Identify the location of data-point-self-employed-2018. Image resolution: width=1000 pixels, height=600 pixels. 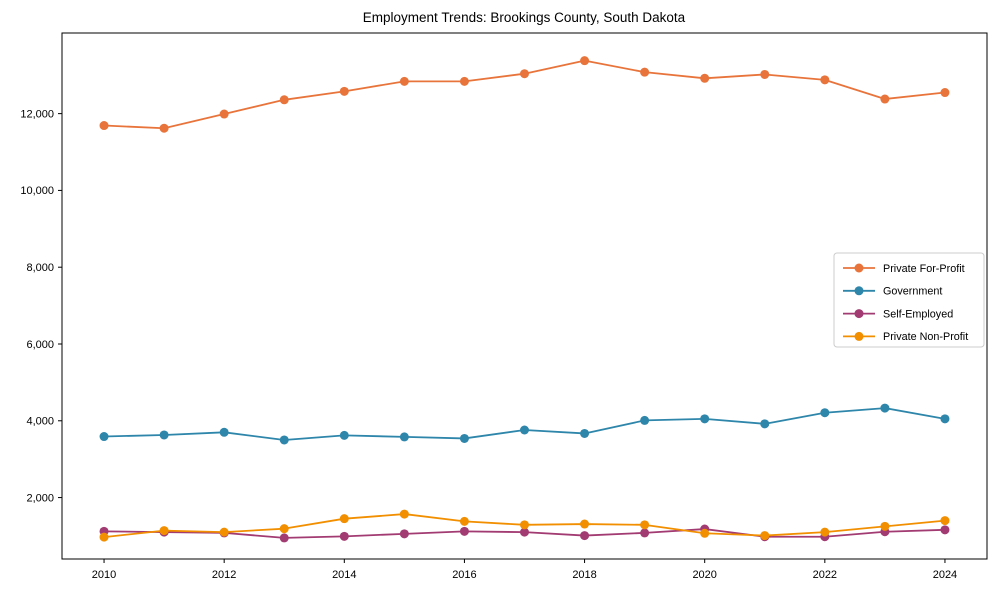
(585, 536).